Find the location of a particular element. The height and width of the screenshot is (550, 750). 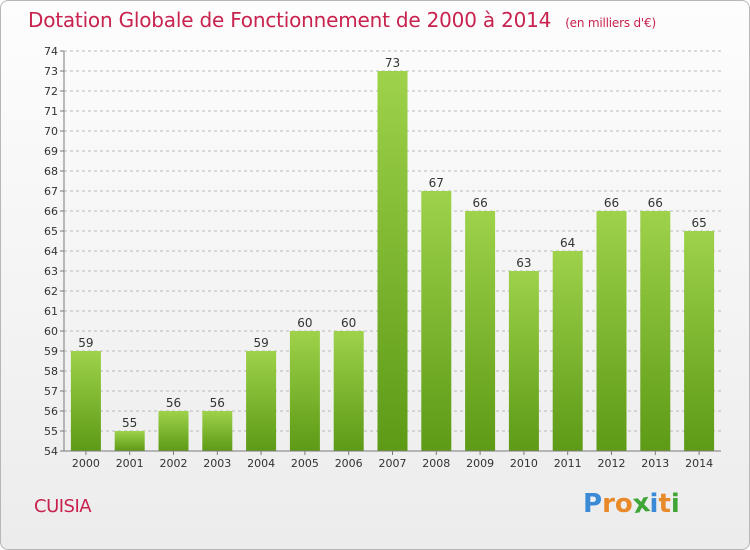

x-tick-label: 2004 is located at coordinates (261, 463).